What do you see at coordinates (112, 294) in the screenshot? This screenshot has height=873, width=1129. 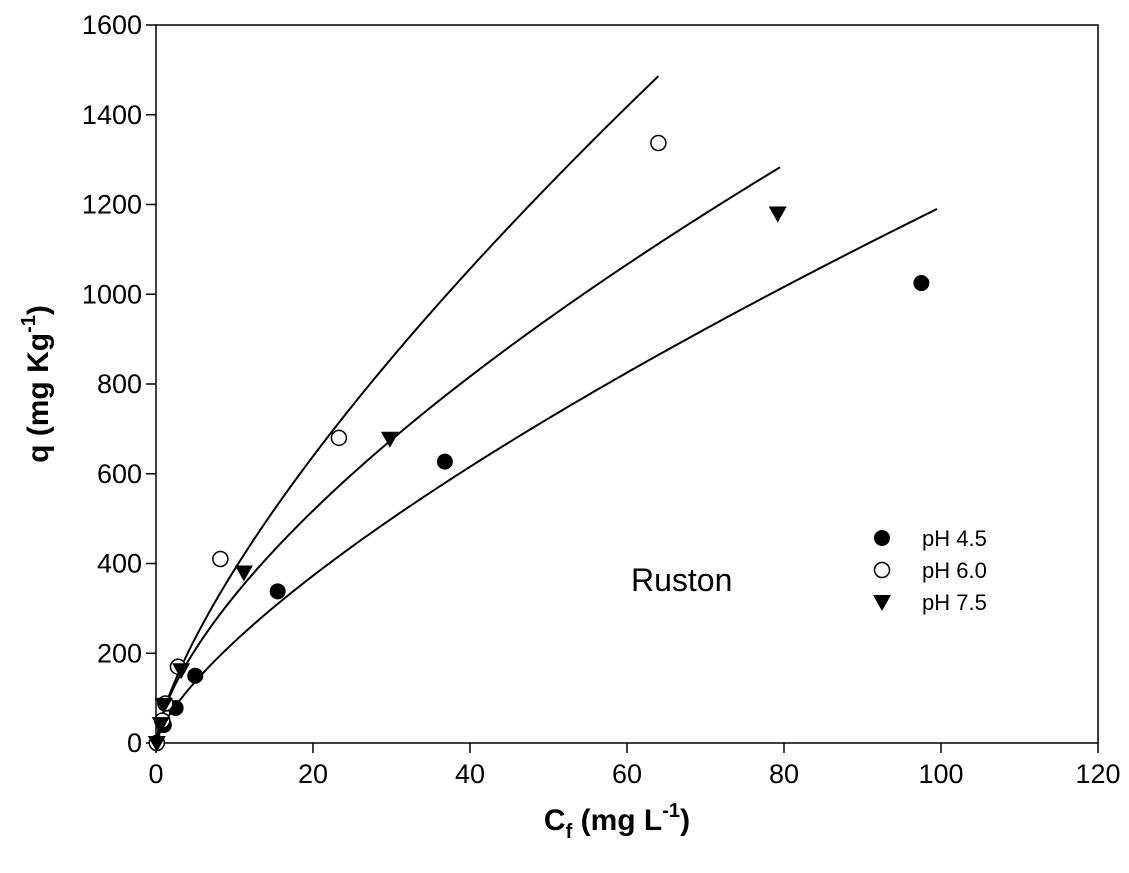 I see `y-tick-label: 1000` at bounding box center [112, 294].